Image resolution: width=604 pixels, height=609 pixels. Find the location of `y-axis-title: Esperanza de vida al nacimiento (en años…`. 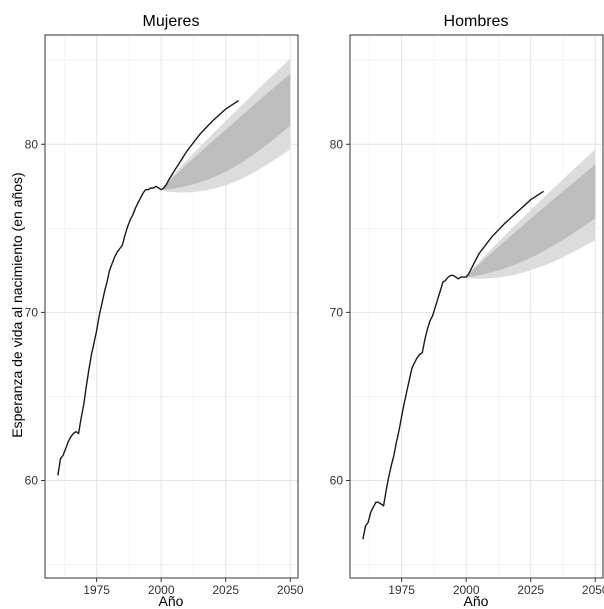

y-axis-title: Esperanza de vida al nacimiento (en años… is located at coordinates (17, 304).